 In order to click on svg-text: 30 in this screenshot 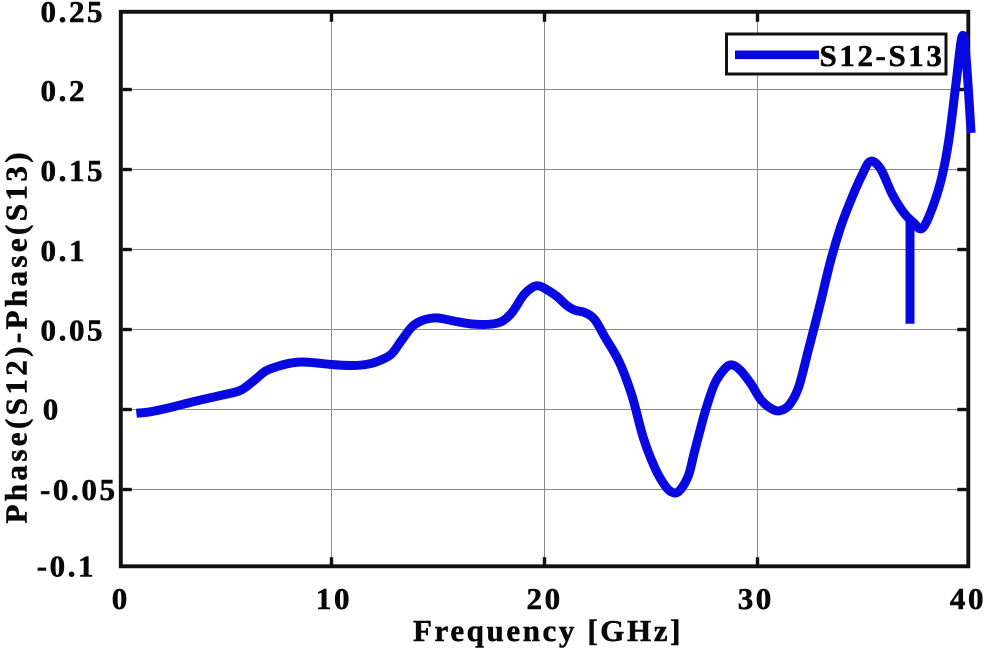, I will do `click(756, 598)`.